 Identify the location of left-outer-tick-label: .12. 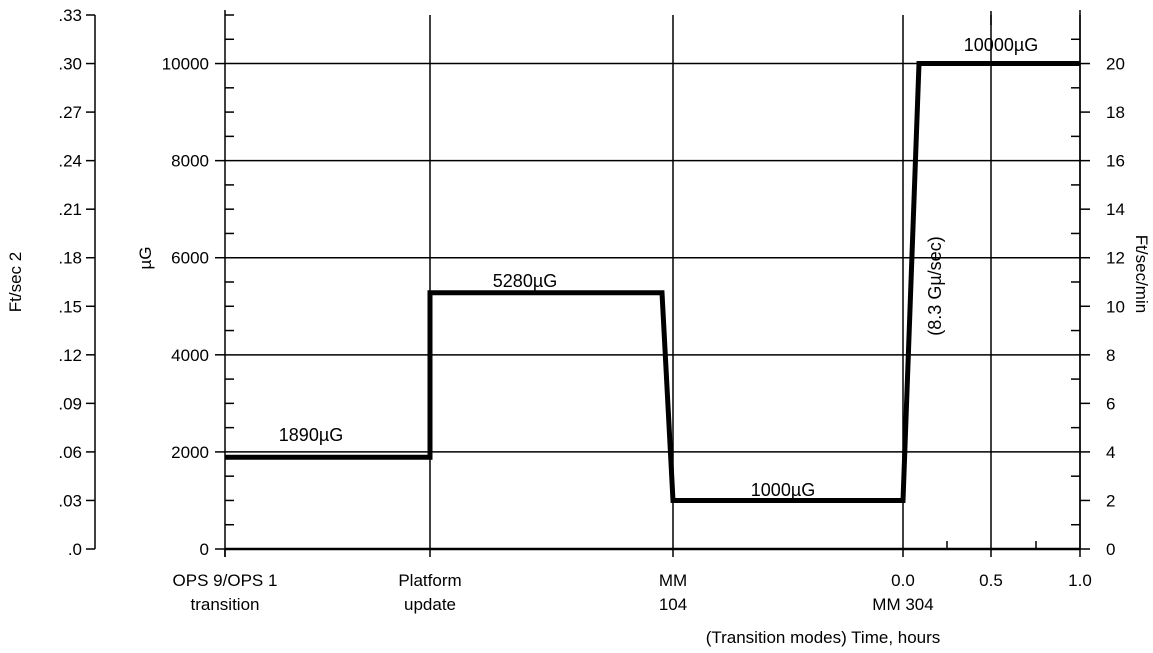
(70, 355).